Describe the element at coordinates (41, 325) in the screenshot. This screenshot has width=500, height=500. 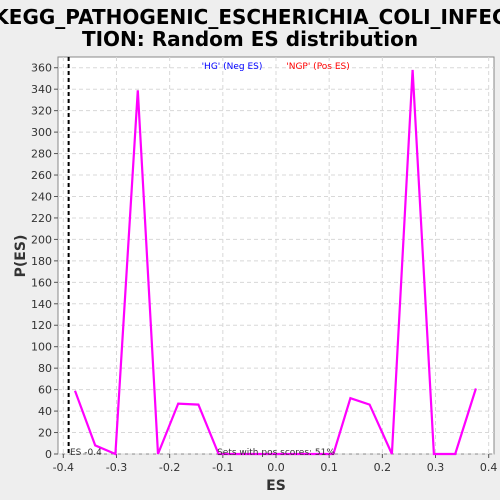
I see `y-tick-label: 120` at that location.